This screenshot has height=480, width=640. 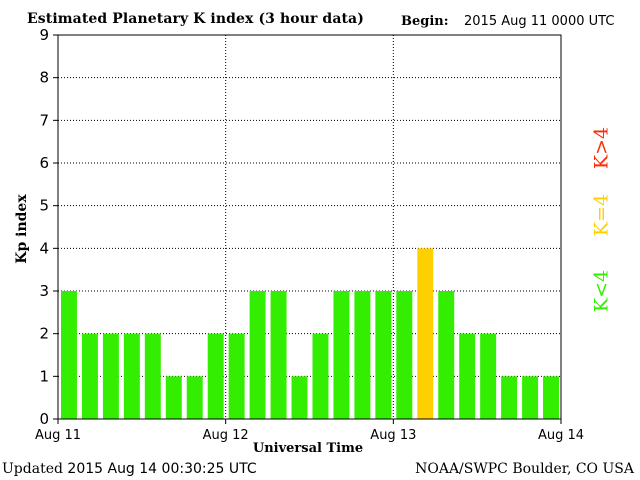 I want to click on y-axis-label: Kp index, so click(x=22, y=229).